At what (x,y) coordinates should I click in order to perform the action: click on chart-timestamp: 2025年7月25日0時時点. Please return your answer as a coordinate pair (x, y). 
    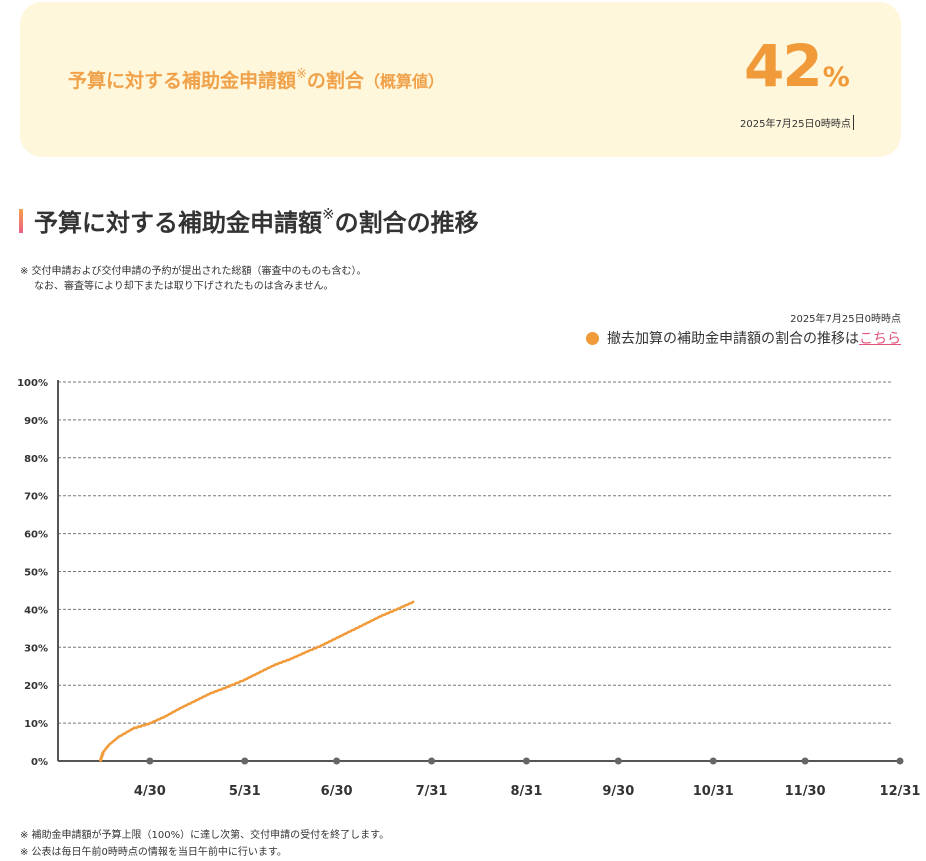
    Looking at the image, I should click on (845, 319).